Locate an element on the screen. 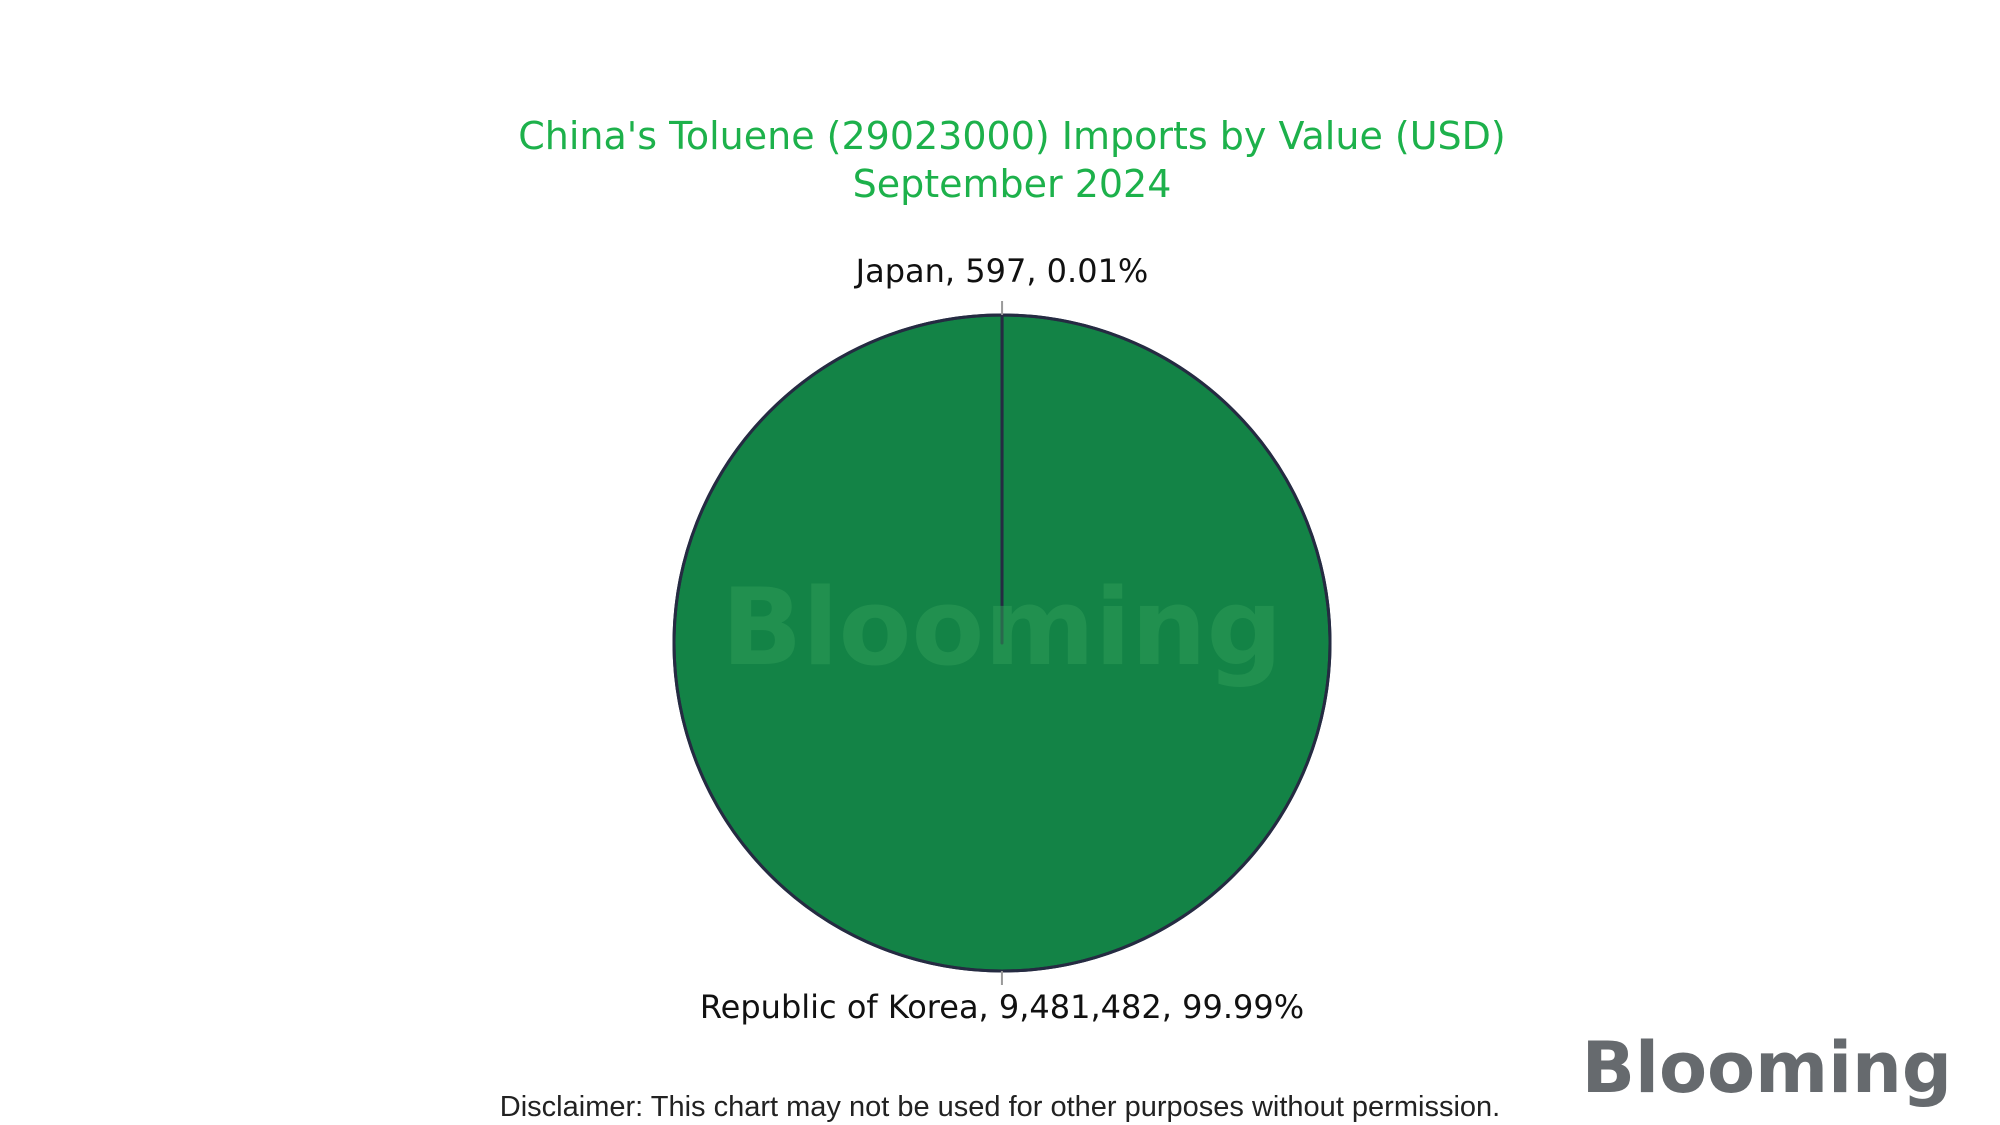 The height and width of the screenshot is (1125, 2000). slice-label-republic-of-korea: Republic of Korea, 9,481,482, 99.99% is located at coordinates (1002, 1007).